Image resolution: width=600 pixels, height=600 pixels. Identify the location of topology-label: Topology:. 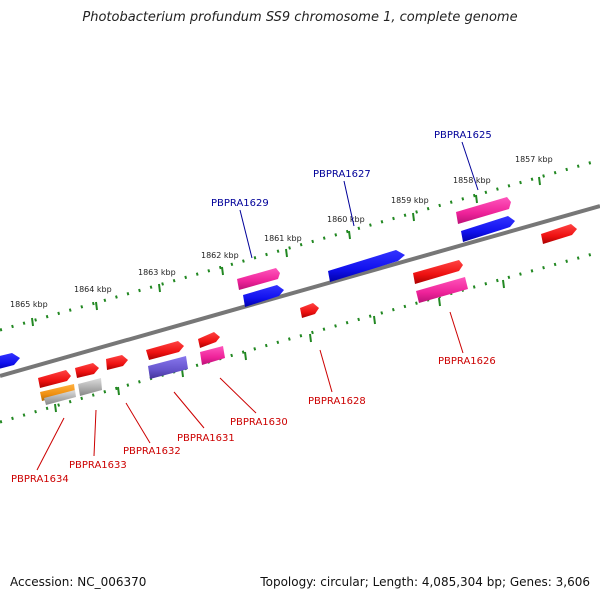
(288, 582).